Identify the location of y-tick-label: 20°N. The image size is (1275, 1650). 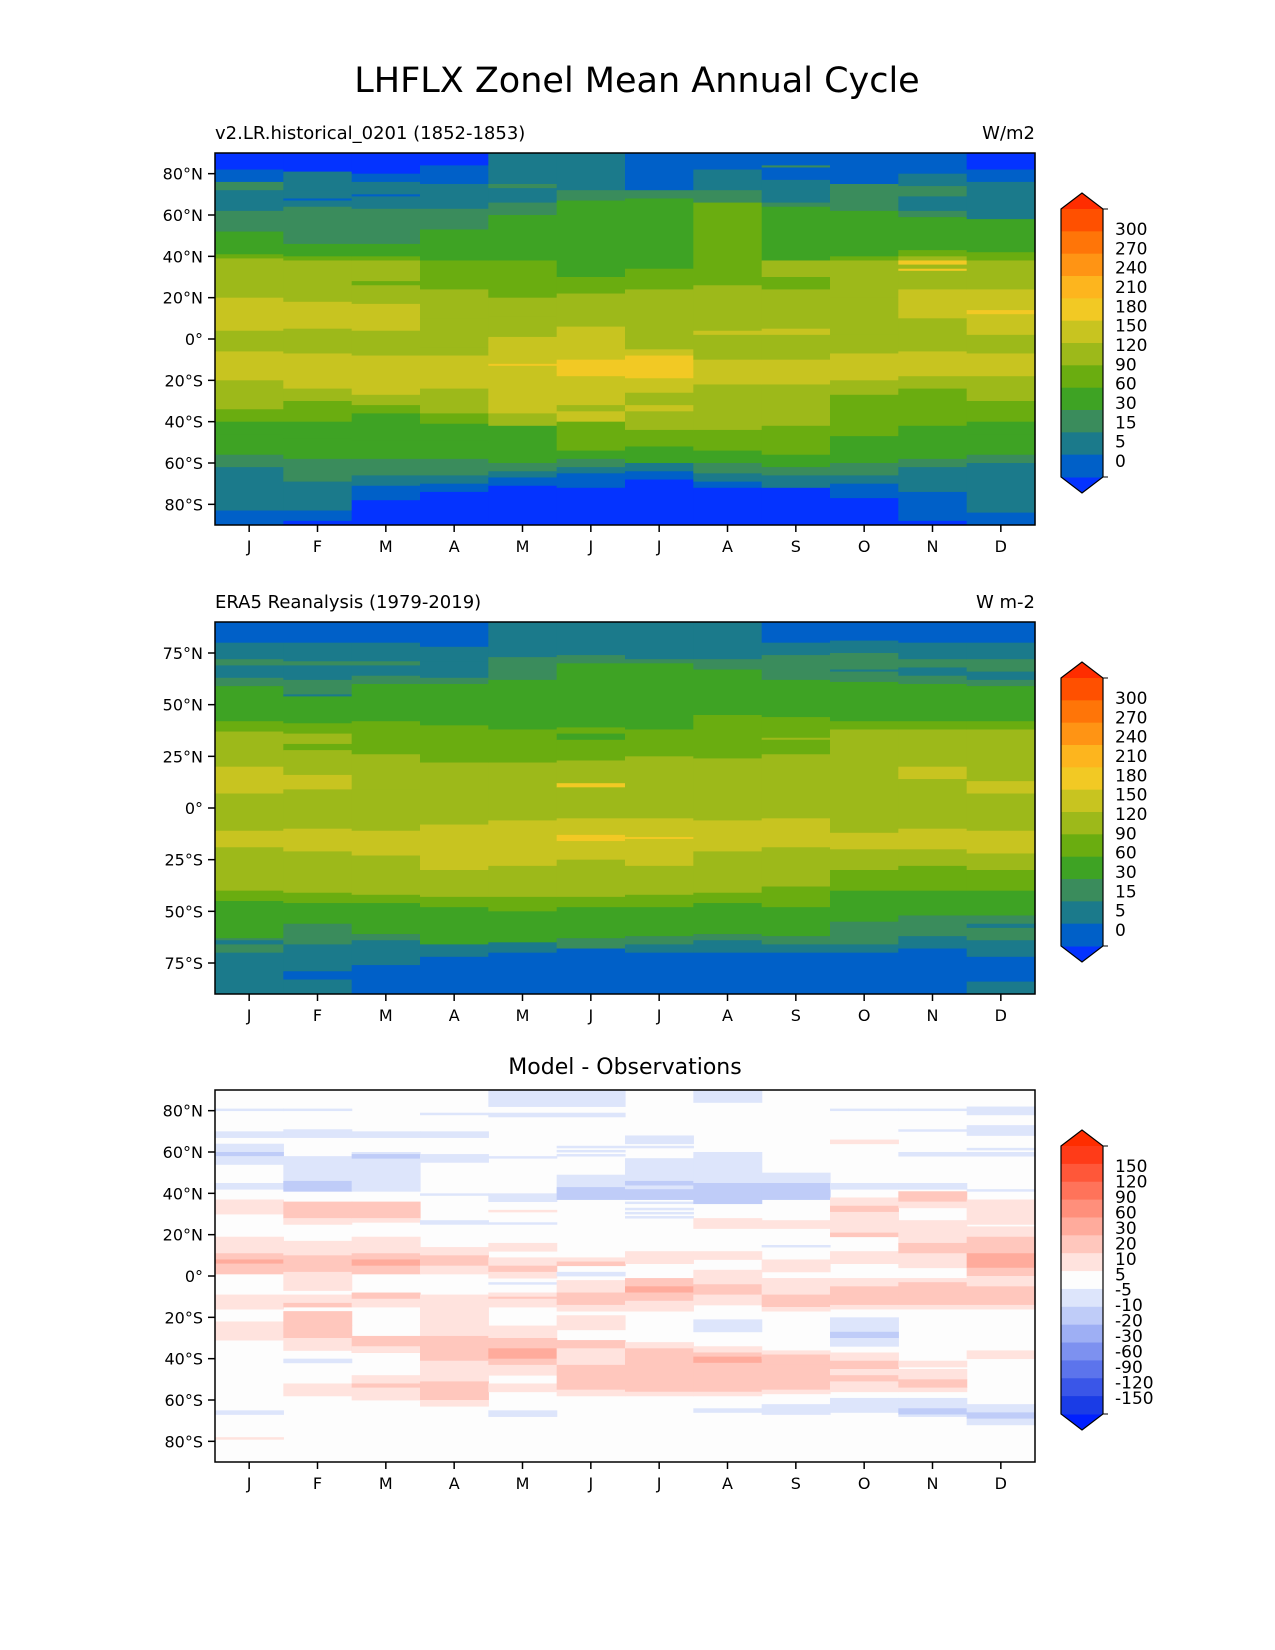
(183, 1235).